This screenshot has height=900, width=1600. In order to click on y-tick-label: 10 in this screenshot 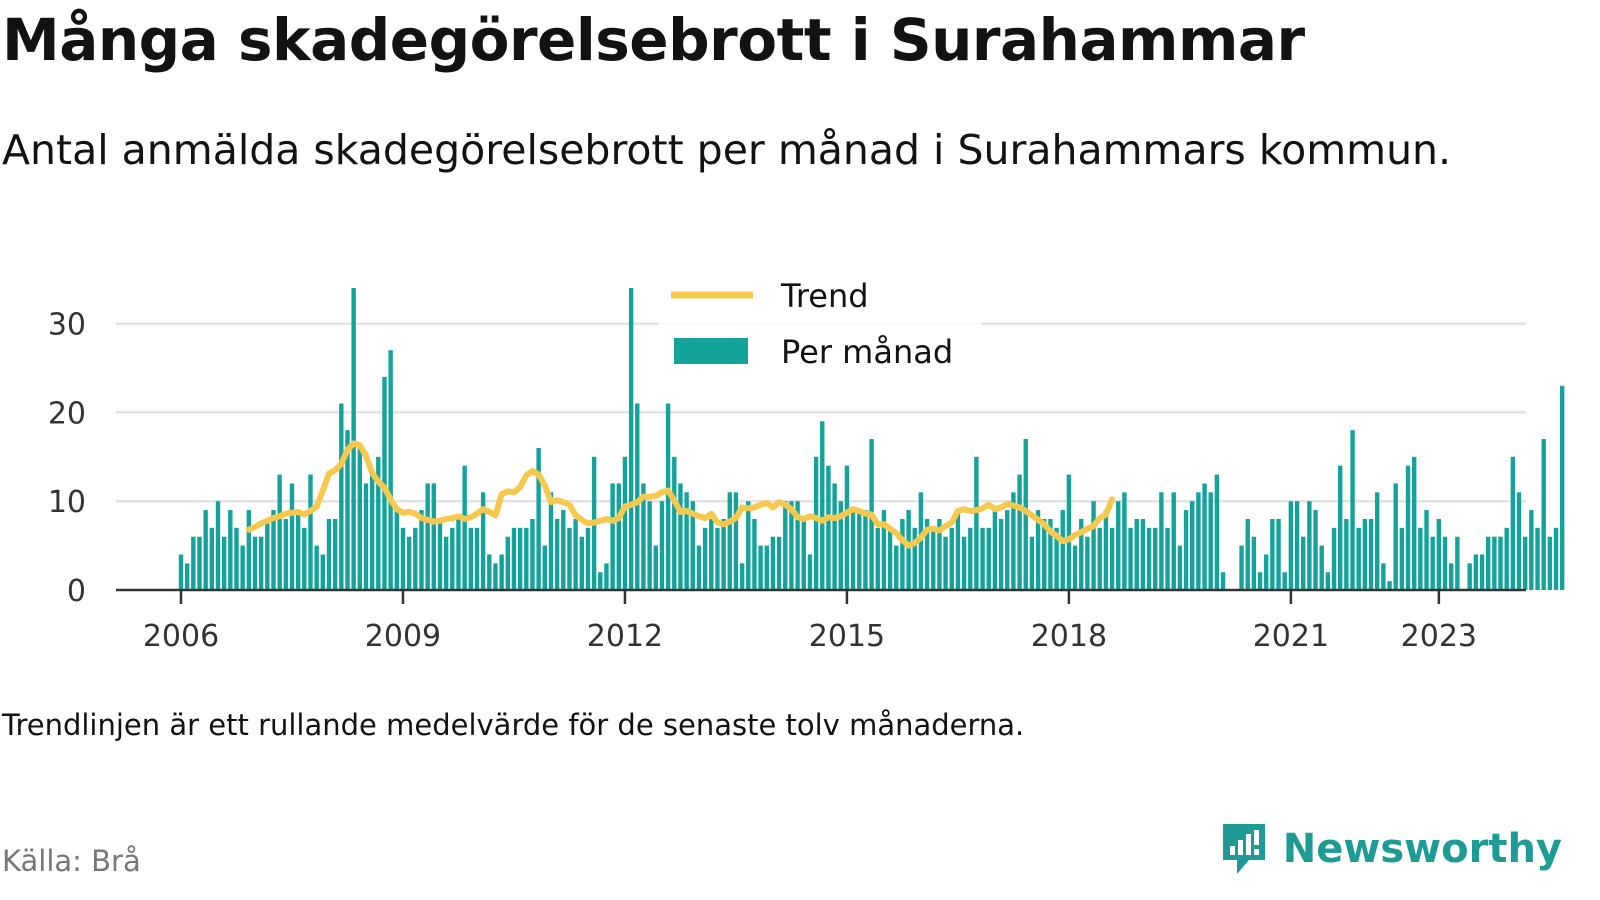, I will do `click(67, 502)`.